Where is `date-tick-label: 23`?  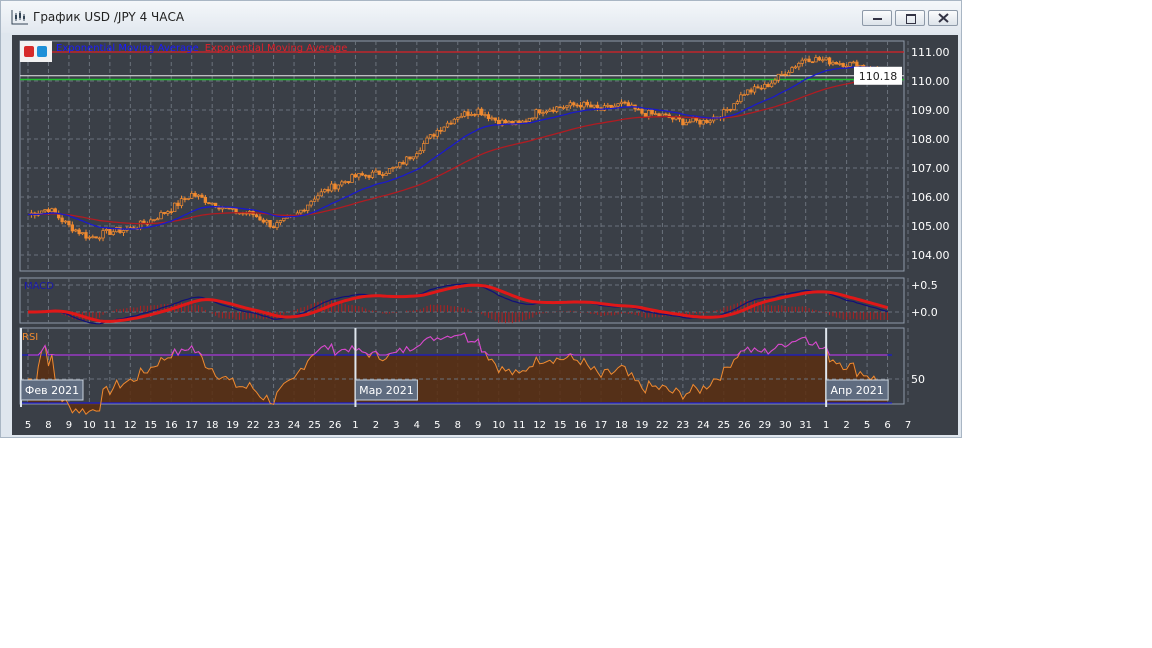
date-tick-label: 23 is located at coordinates (273, 425).